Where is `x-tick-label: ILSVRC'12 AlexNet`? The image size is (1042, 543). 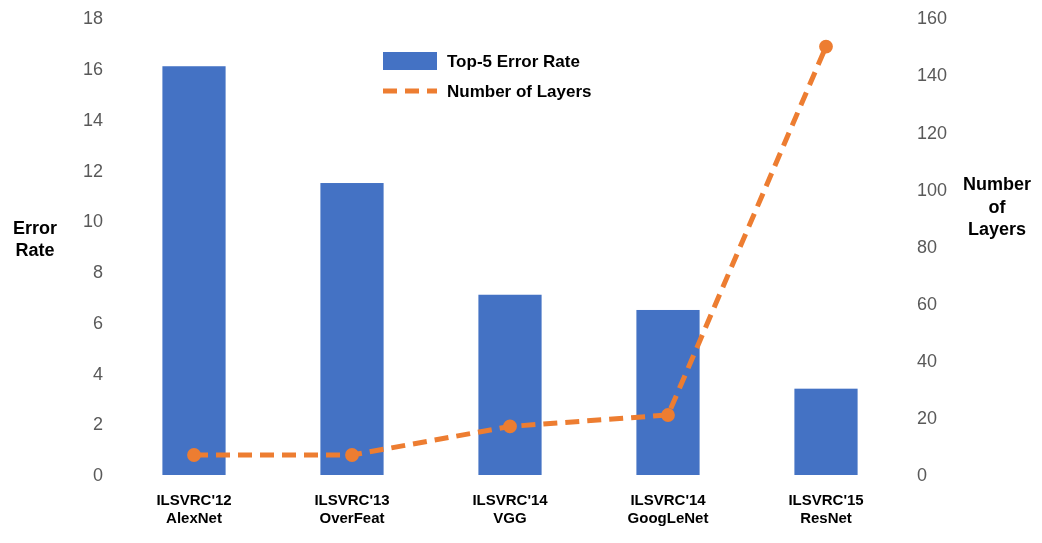
x-tick-label: ILSVRC'12 AlexNet is located at coordinates (194, 508).